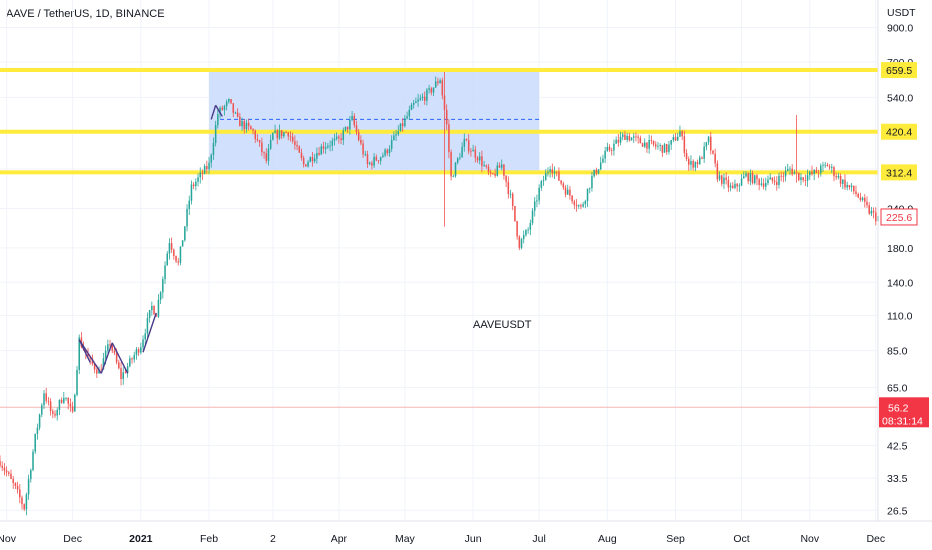 This screenshot has width=932, height=550. Describe the element at coordinates (900, 249) in the screenshot. I see `y-tick-label: 180.0` at that location.